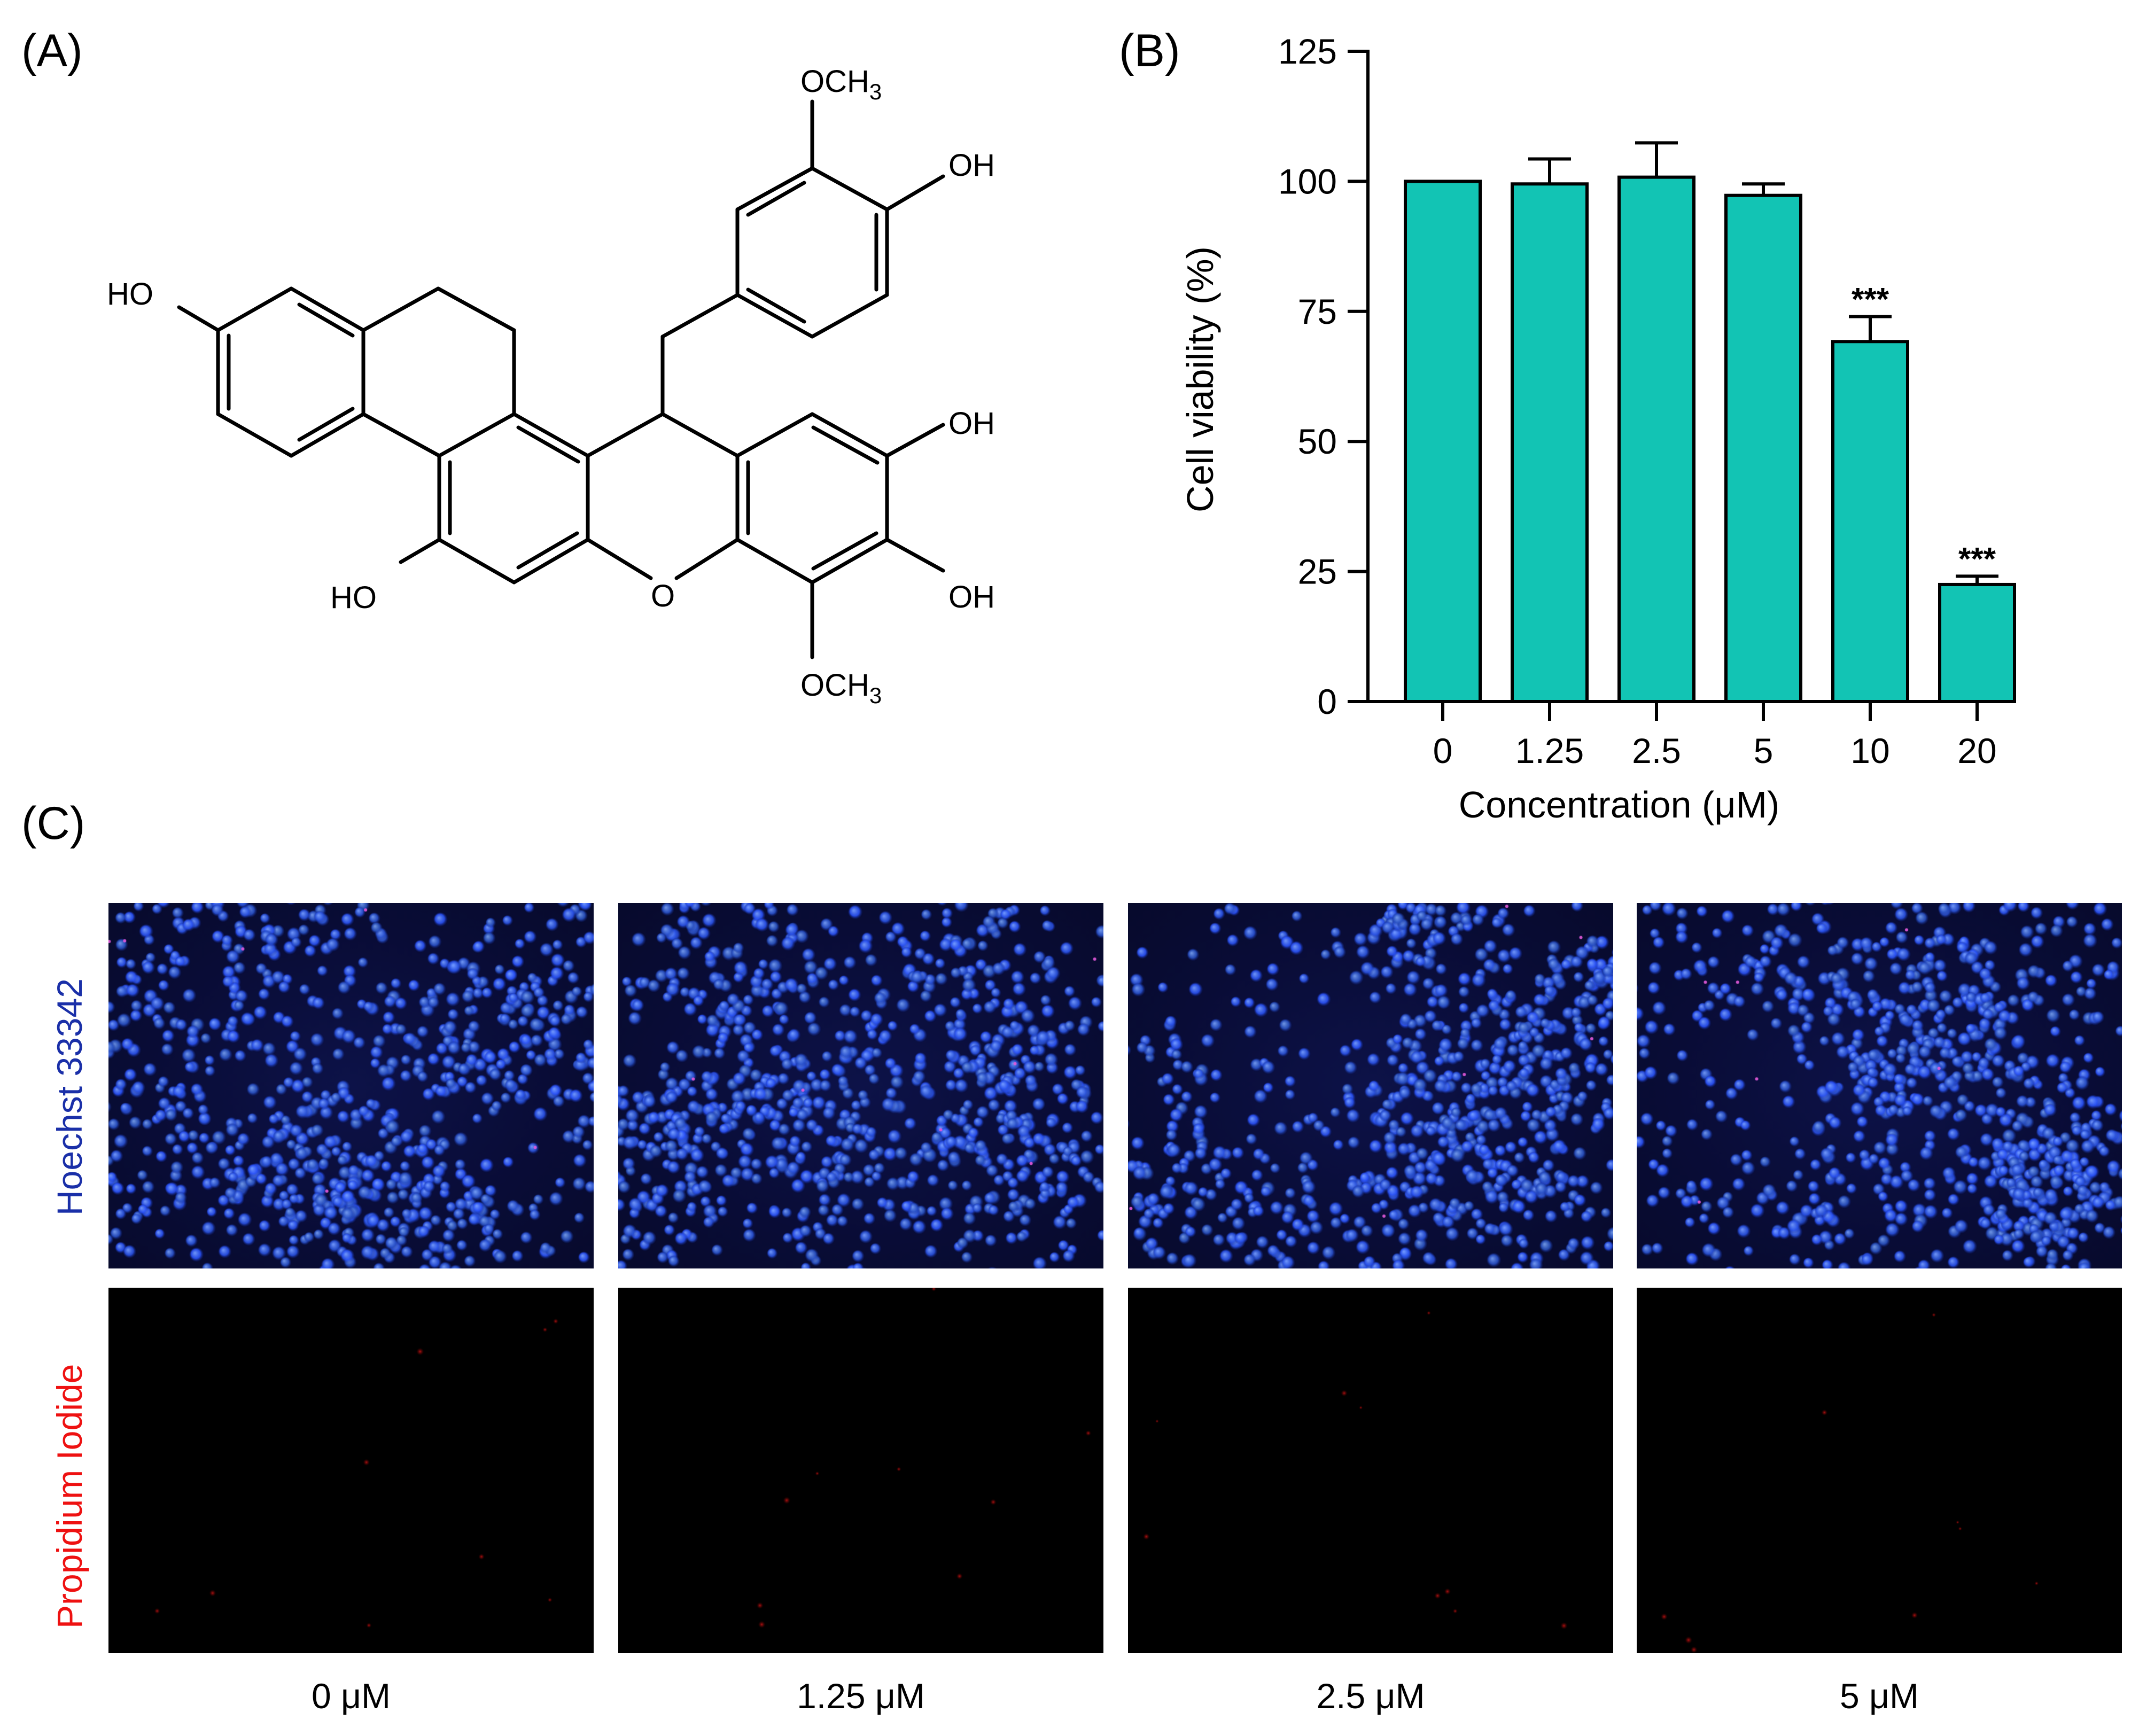  Describe the element at coordinates (1443, 751) in the screenshot. I see `x-tick-label: 0` at that location.